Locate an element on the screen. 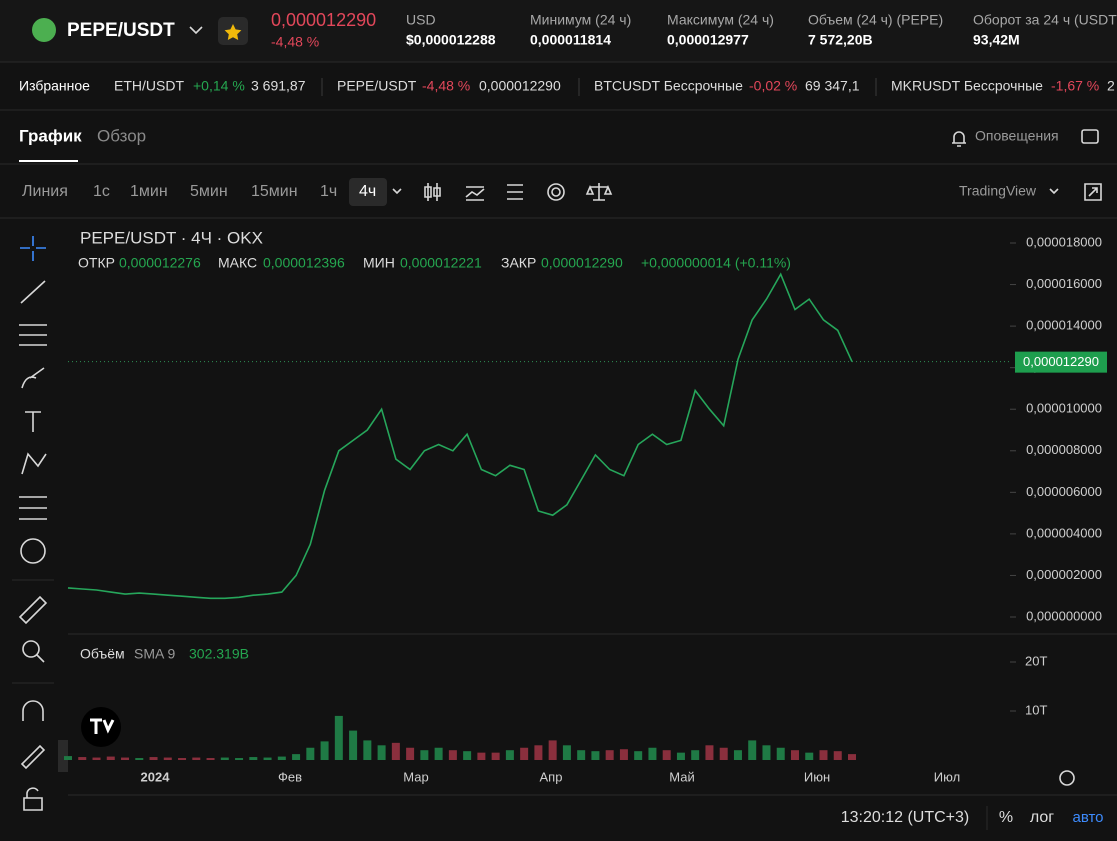 This screenshot has width=1117, height=841. ticker-price: 2 is located at coordinates (1111, 86).